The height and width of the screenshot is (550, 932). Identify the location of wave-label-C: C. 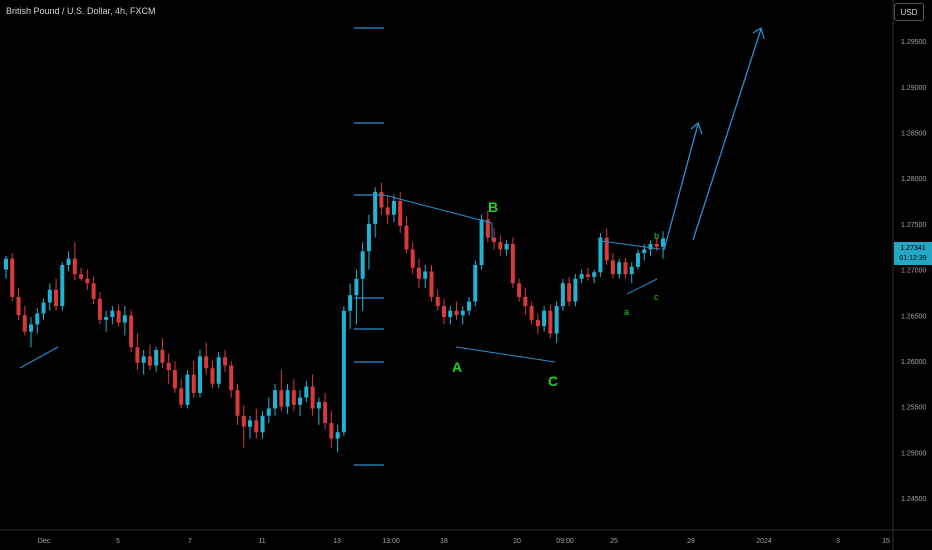
(553, 381).